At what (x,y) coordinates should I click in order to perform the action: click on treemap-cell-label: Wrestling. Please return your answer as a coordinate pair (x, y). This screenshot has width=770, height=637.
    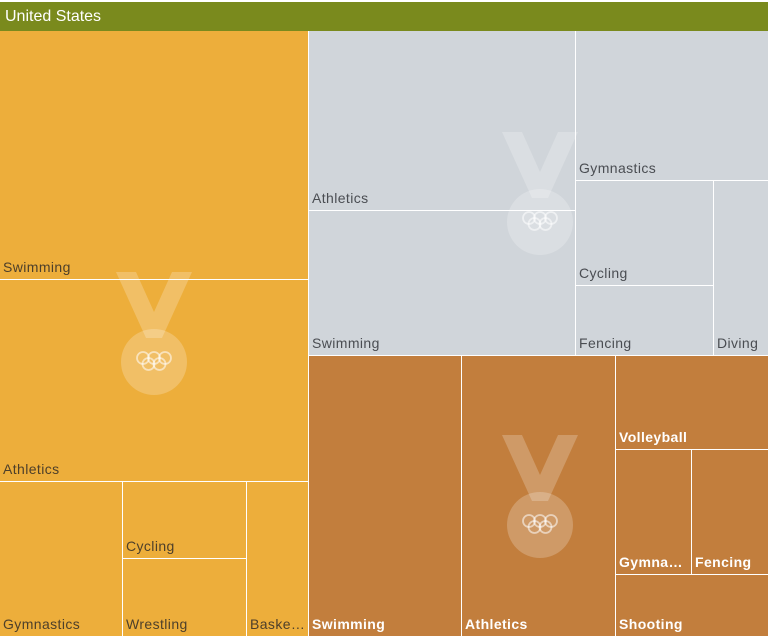
    Looking at the image, I should click on (157, 624).